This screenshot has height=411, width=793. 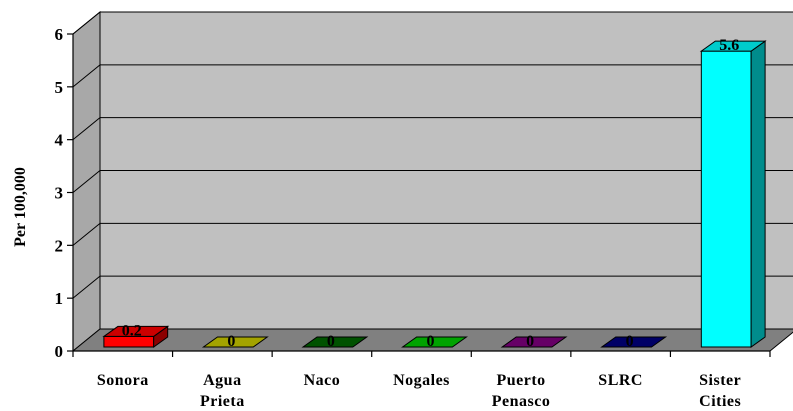 I want to click on y-tick-label: 2, so click(x=59, y=245).